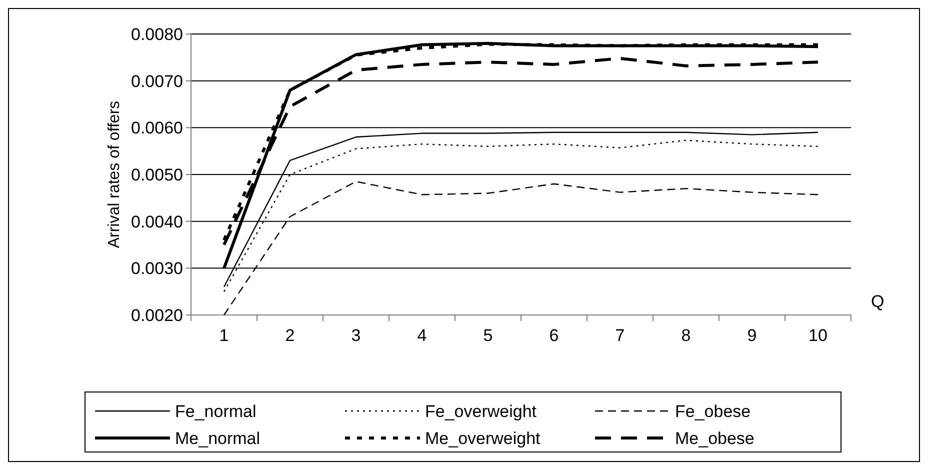 The width and height of the screenshot is (928, 470). What do you see at coordinates (620, 335) in the screenshot?
I see `x-tick-label: 7` at bounding box center [620, 335].